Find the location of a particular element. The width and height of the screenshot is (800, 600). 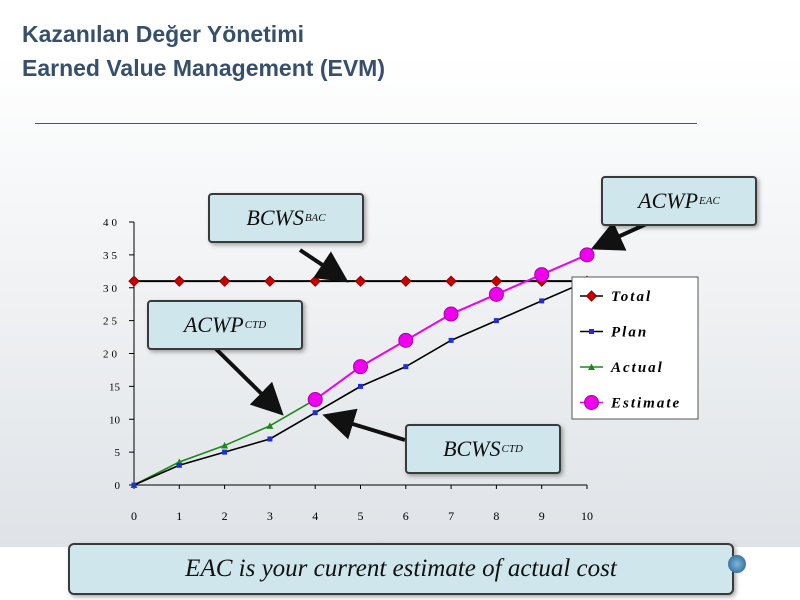

legend-label: Actual is located at coordinates (637, 368).